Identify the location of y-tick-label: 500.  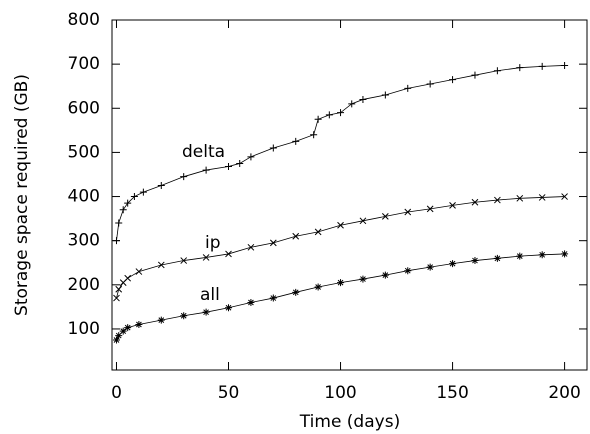
(84, 152).